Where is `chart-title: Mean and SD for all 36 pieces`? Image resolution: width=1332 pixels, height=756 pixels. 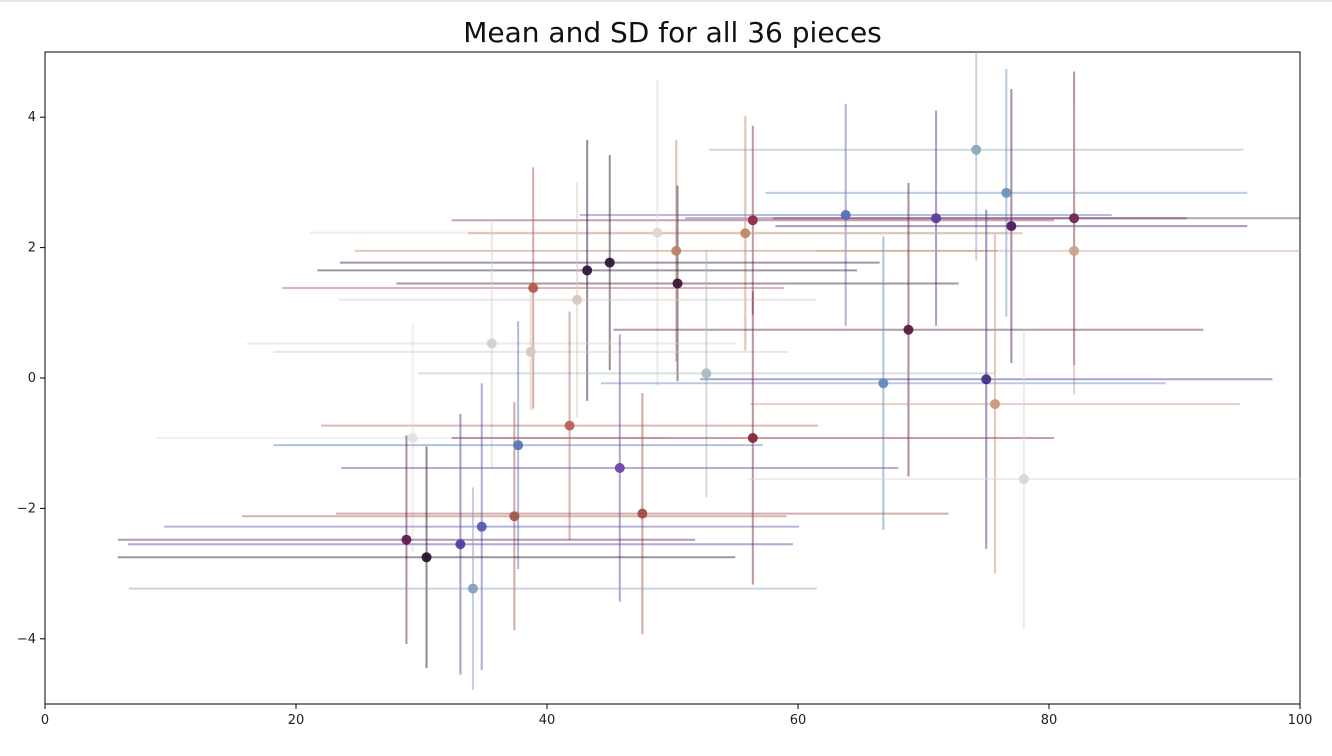
chart-title: Mean and SD for all 36 pieces is located at coordinates (672, 32).